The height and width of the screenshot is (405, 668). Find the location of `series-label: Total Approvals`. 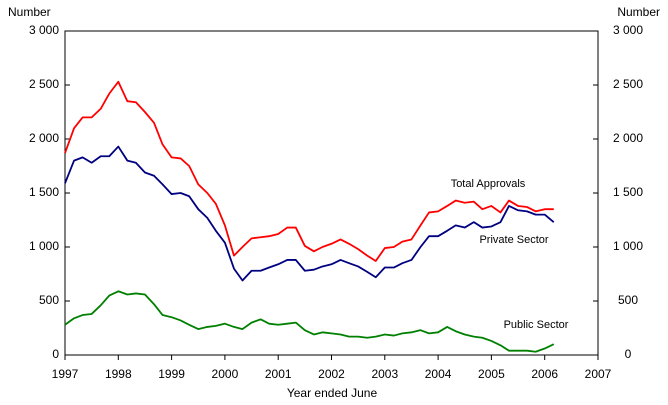

series-label: Total Approvals is located at coordinates (488, 184).